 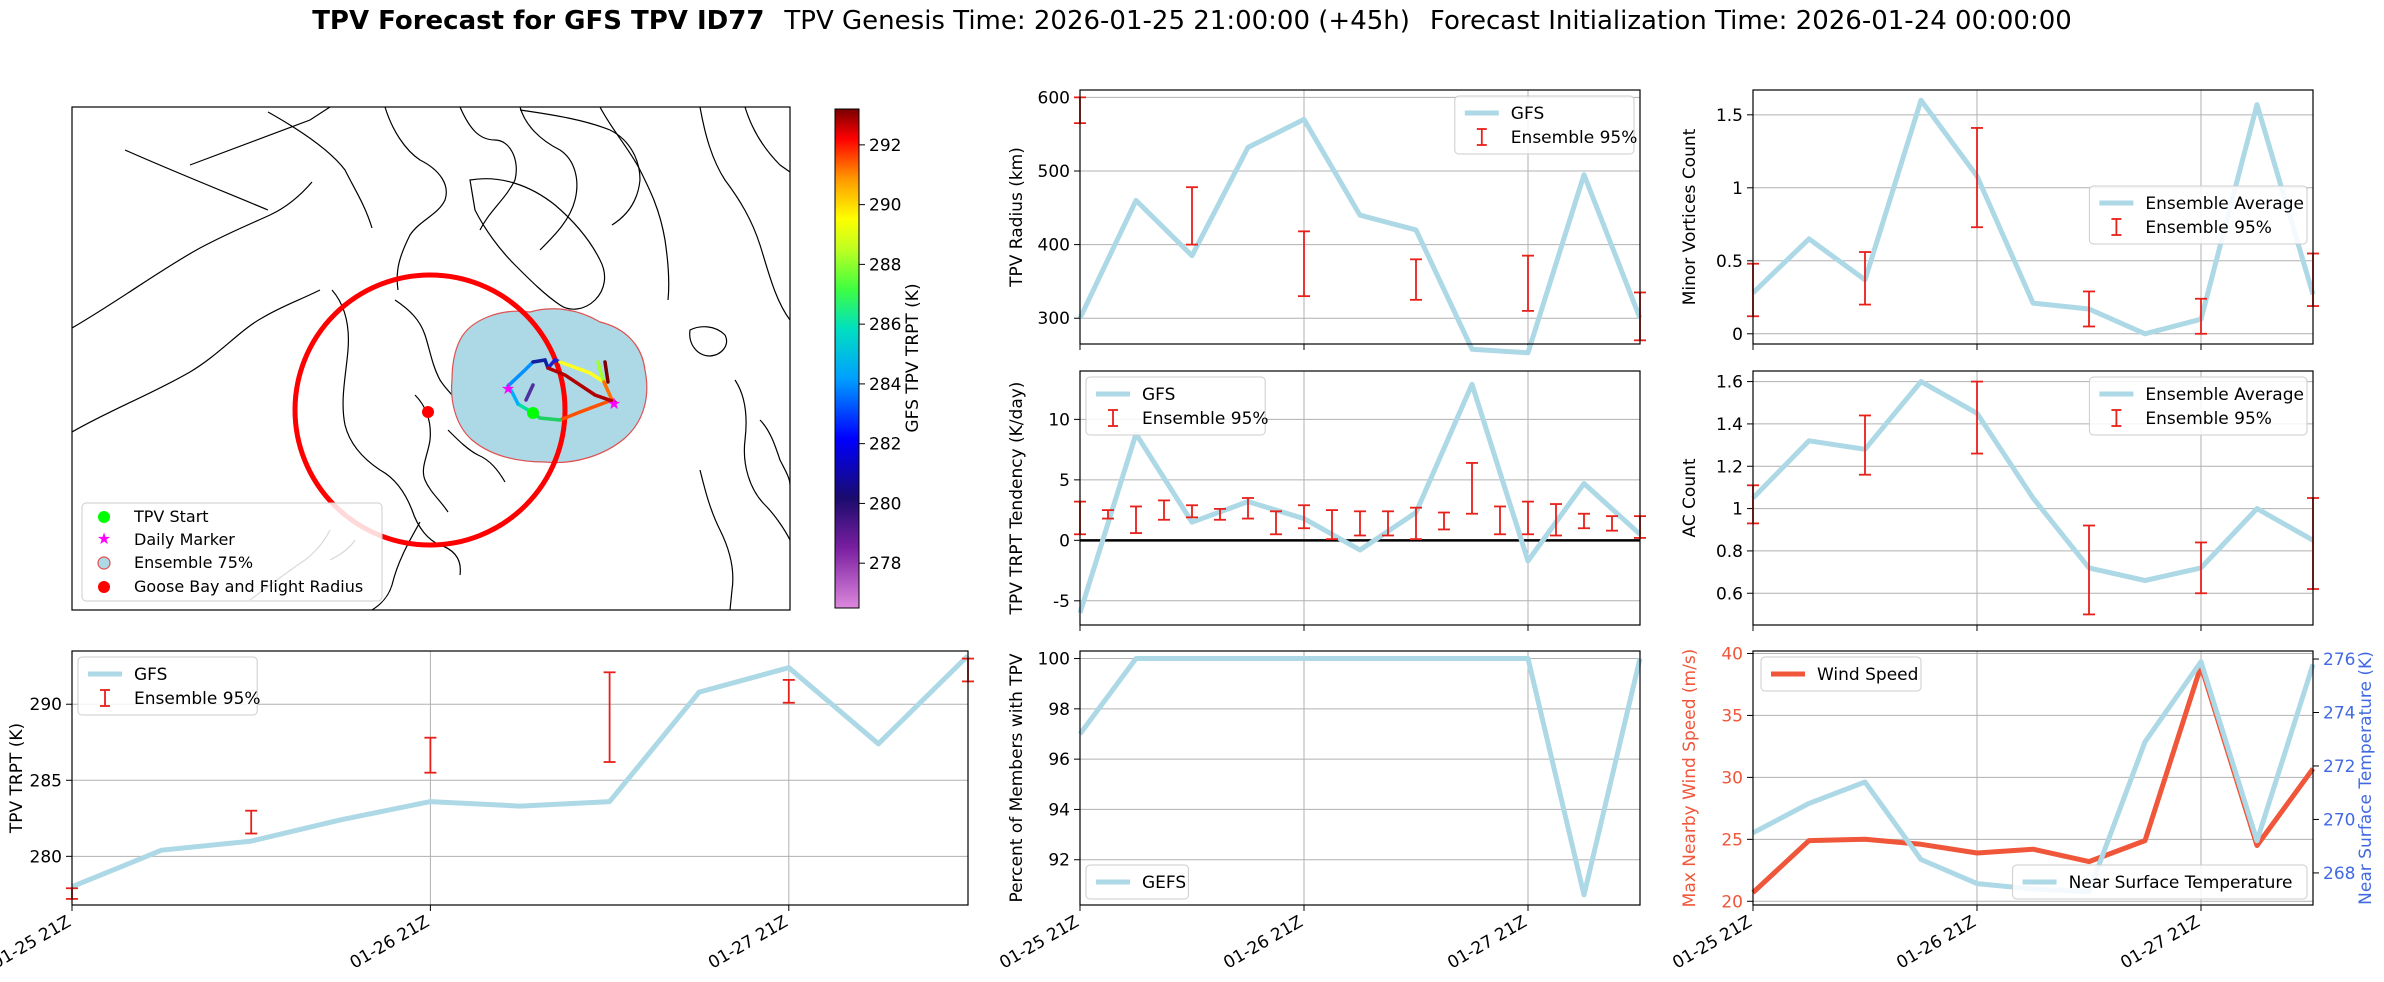 What do you see at coordinates (1732, 654) in the screenshot?
I see `y-tick-label: 40` at bounding box center [1732, 654].